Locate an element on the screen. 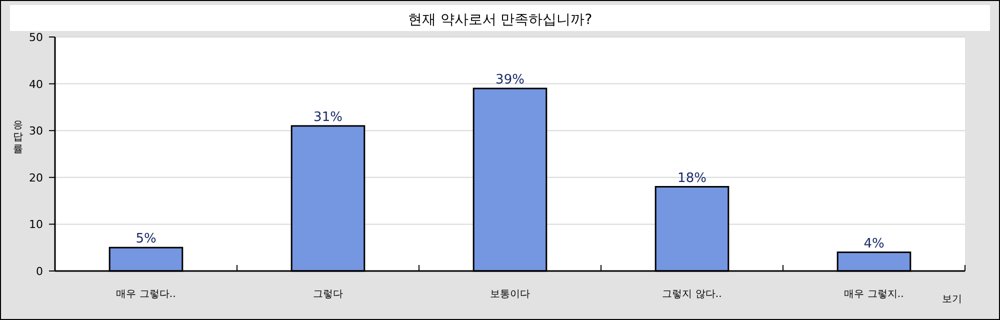  x-tick-label: 그렇다 is located at coordinates (328, 294).